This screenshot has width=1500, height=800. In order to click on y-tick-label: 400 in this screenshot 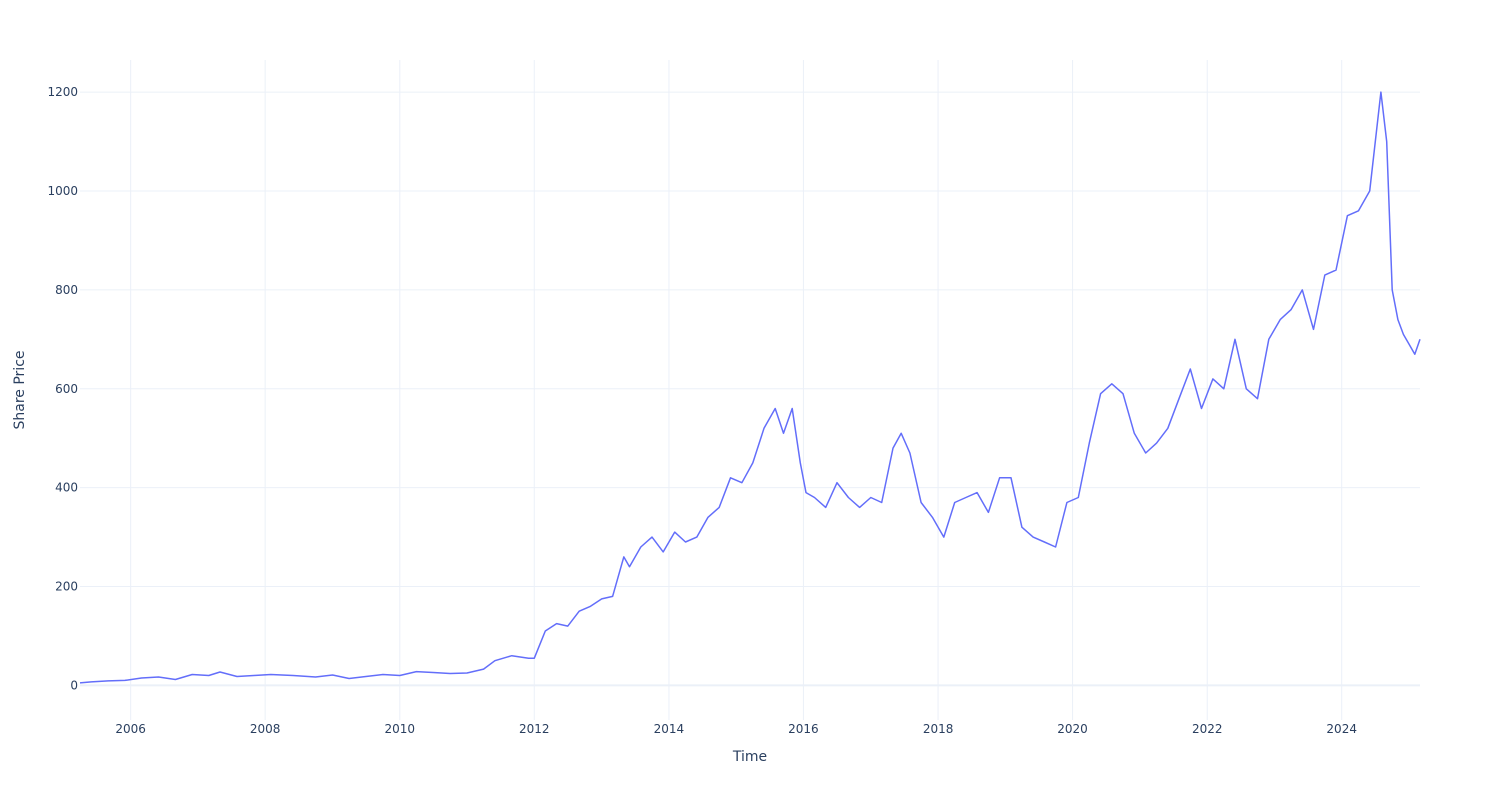, I will do `click(66, 488)`.